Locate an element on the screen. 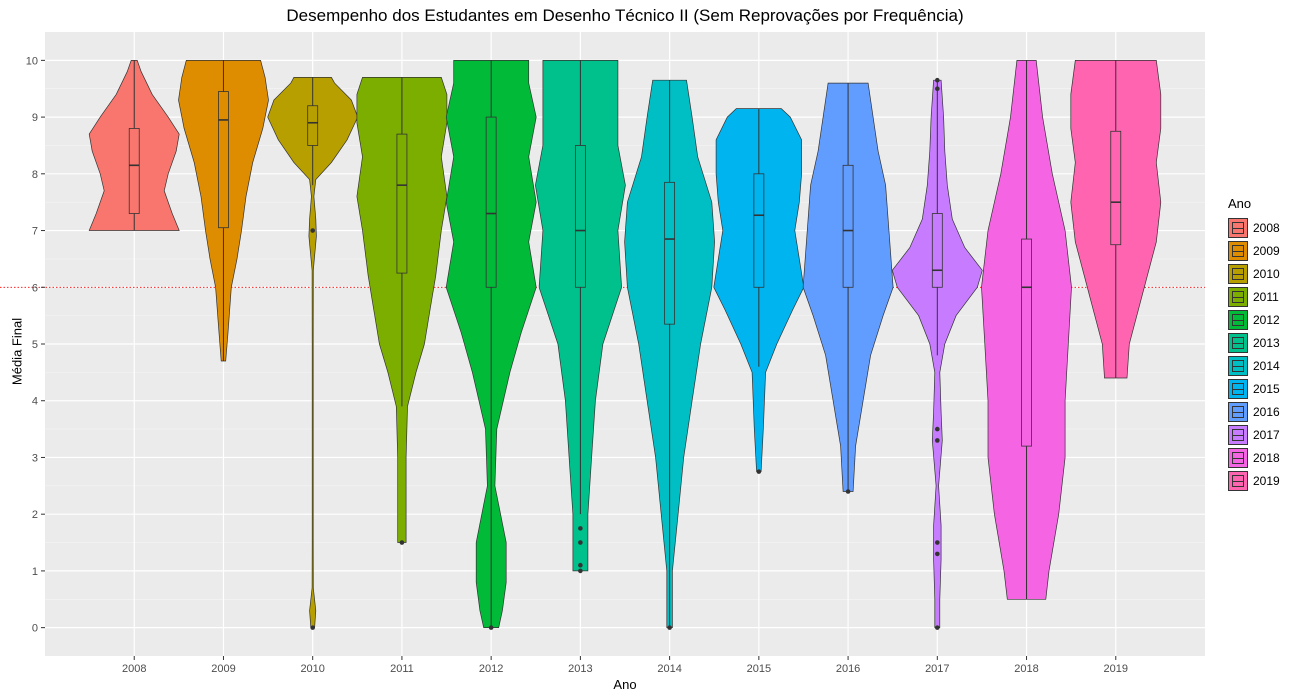 This screenshot has width=1300, height=700. violin-body is located at coordinates (313, 352).